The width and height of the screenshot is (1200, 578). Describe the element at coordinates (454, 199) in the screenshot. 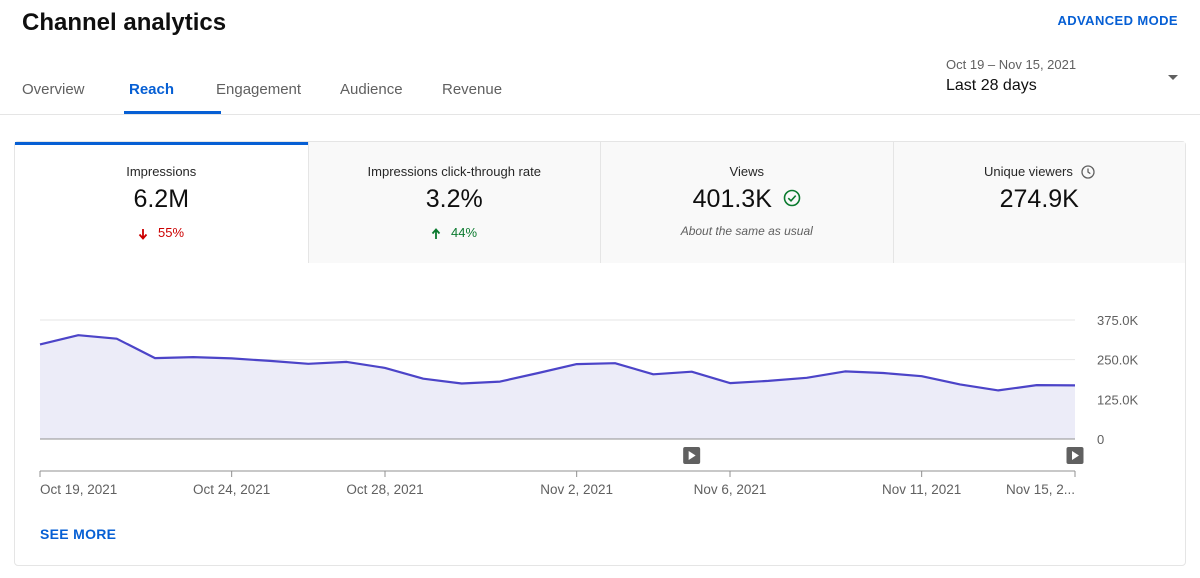

I see `metric-value: 3.2%` at that location.